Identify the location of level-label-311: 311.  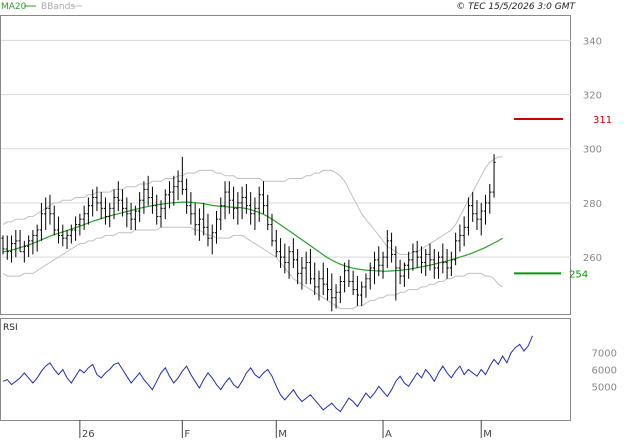
(602, 120).